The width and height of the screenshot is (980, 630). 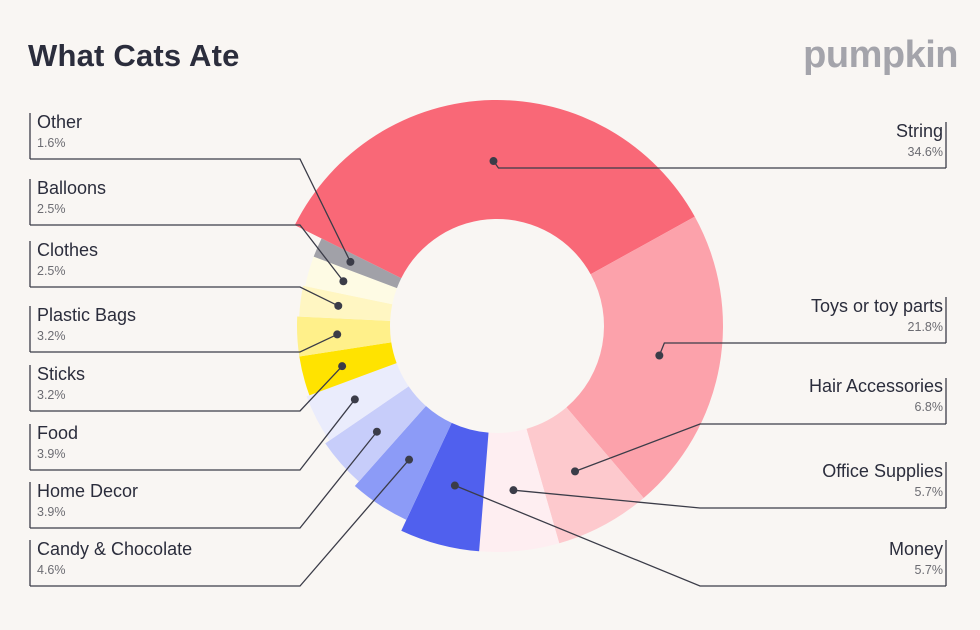 I want to click on leader-line-balloons, so click(x=187, y=253).